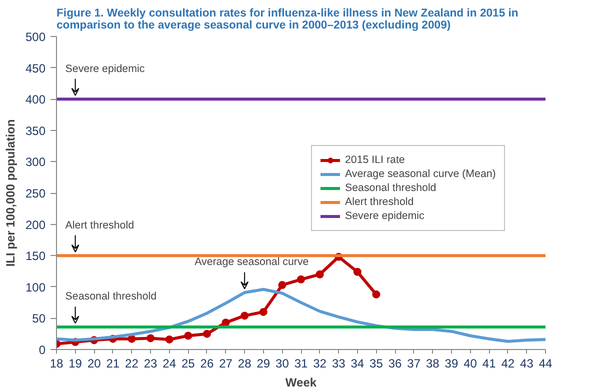  I want to click on annotation: Severe epidemic, so click(105, 68).